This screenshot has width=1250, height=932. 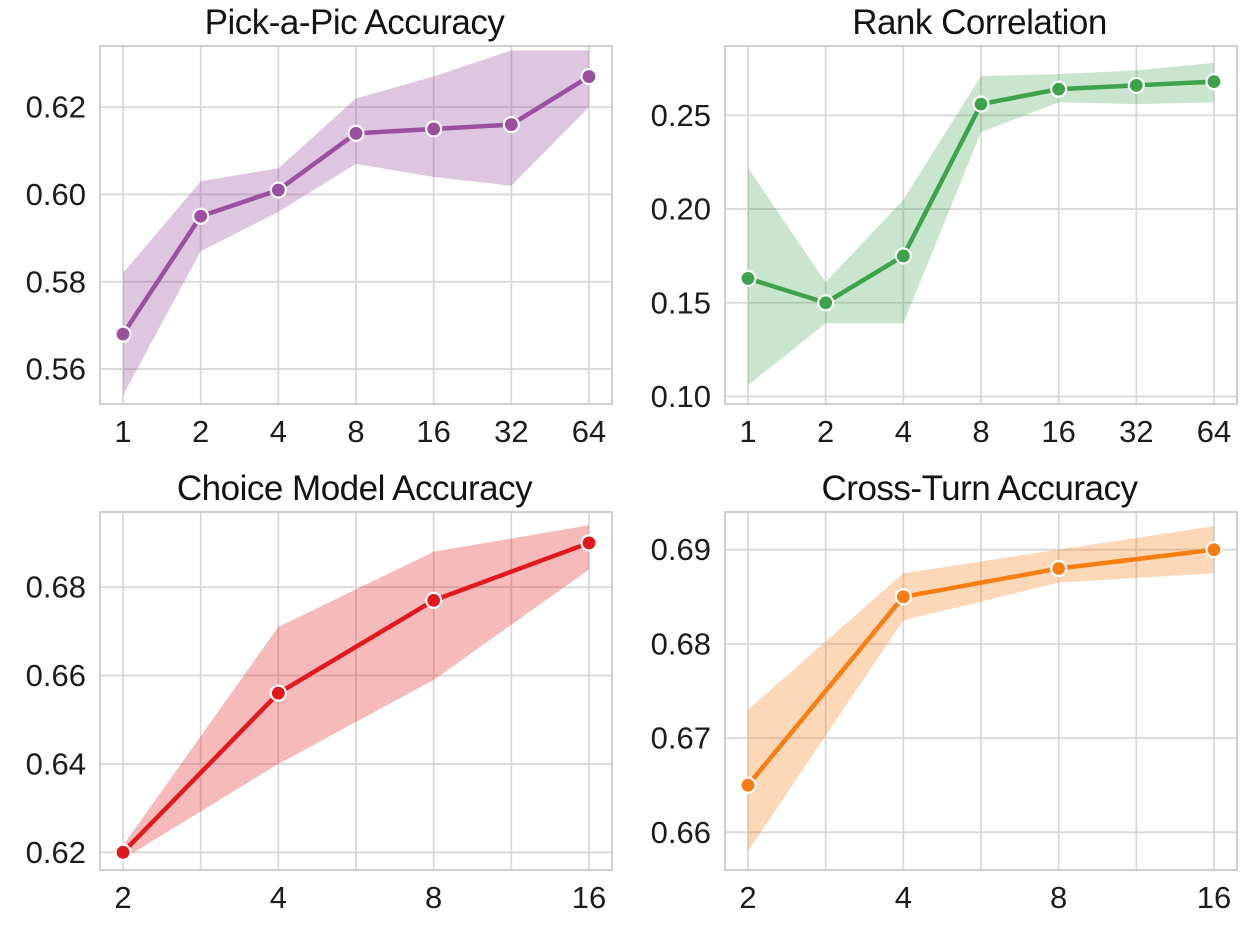 I want to click on y-tick-label: 0.25, so click(x=681, y=115).